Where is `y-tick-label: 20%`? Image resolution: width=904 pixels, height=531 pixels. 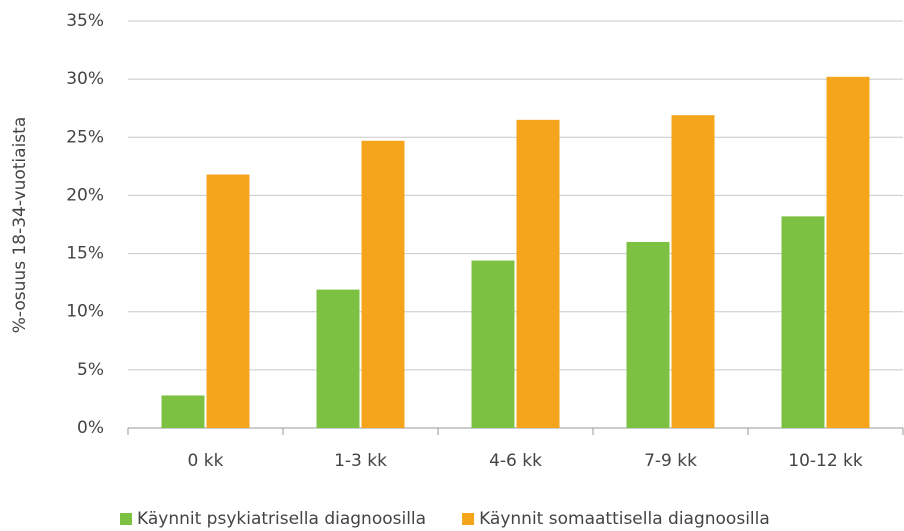
y-tick-label: 20% is located at coordinates (85, 195).